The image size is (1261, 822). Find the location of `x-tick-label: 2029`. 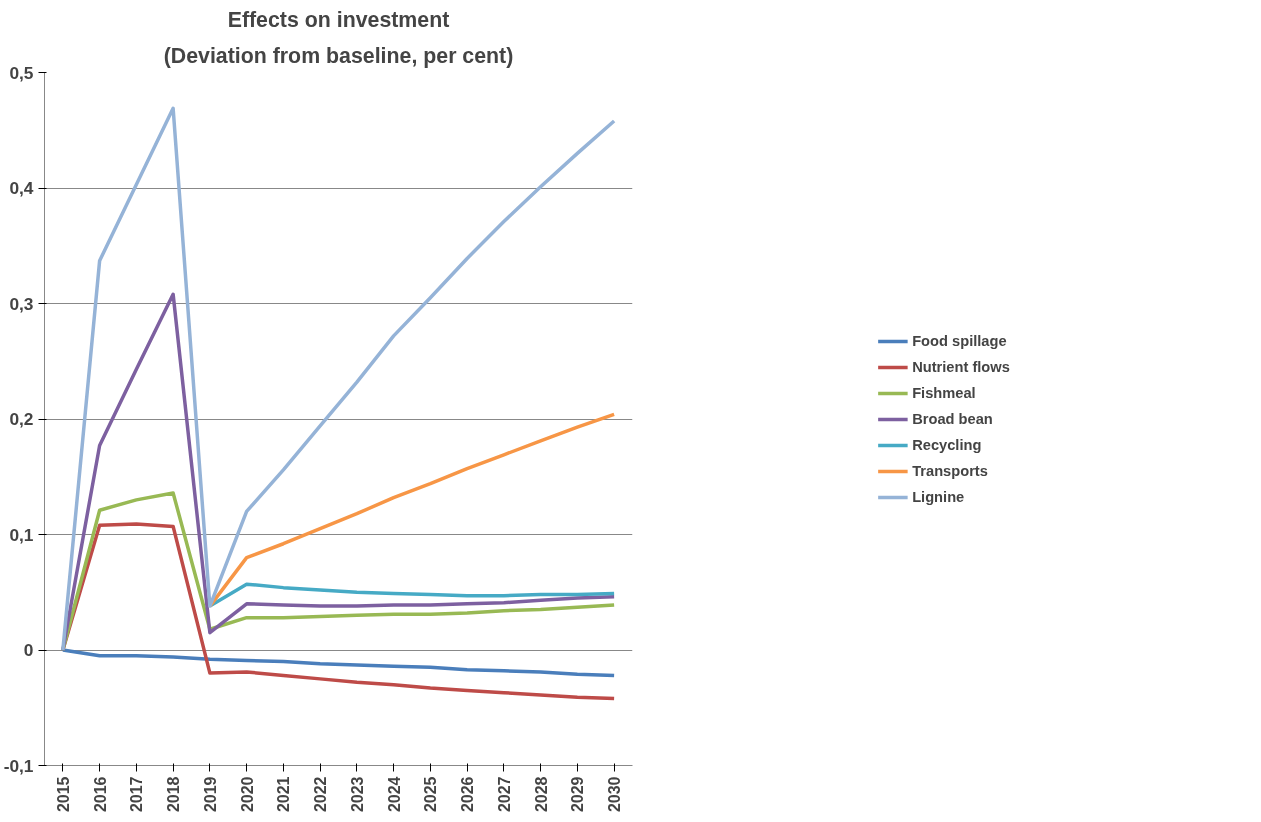

x-tick-label: 2029 is located at coordinates (578, 794).